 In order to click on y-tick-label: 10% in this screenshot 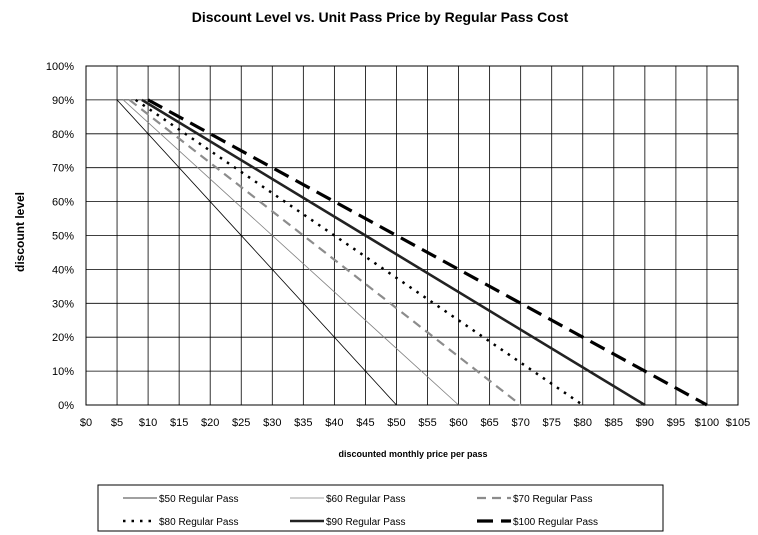, I will do `click(63, 372)`.